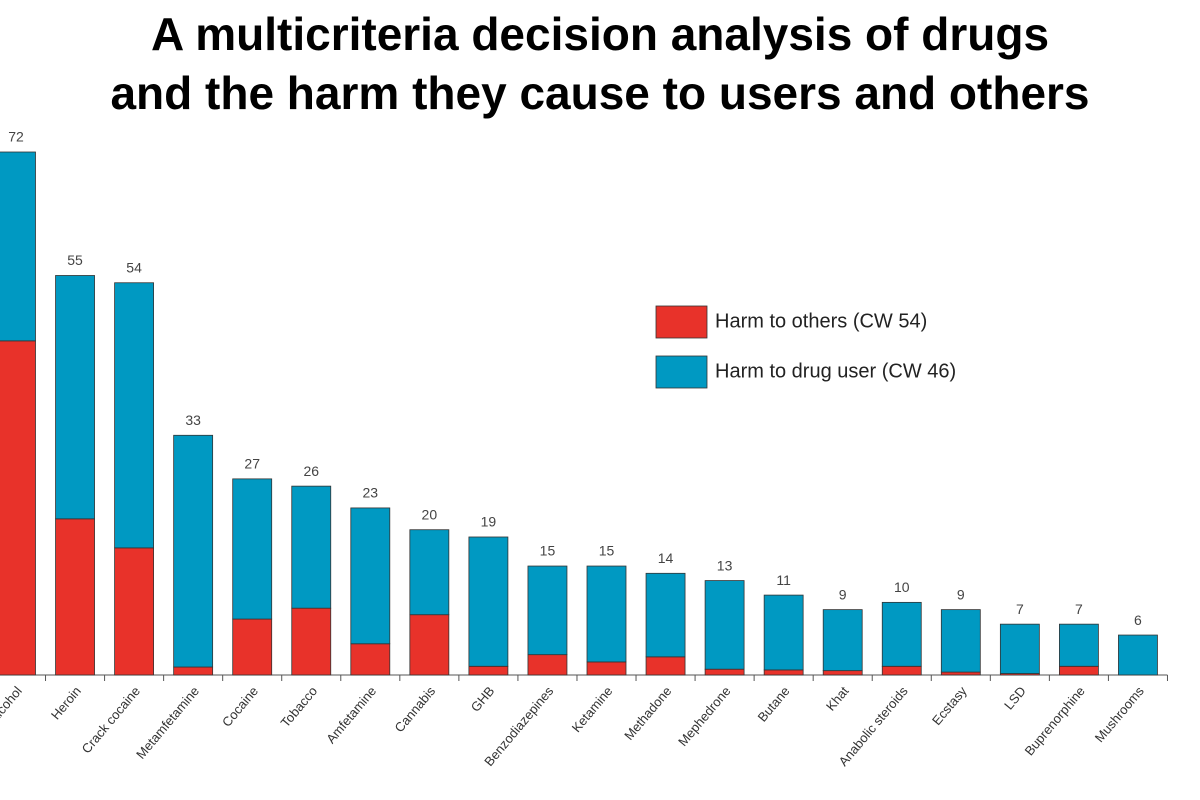 This screenshot has height=800, width=1200. What do you see at coordinates (837, 698) in the screenshot?
I see `x-tick-label: Khat` at bounding box center [837, 698].